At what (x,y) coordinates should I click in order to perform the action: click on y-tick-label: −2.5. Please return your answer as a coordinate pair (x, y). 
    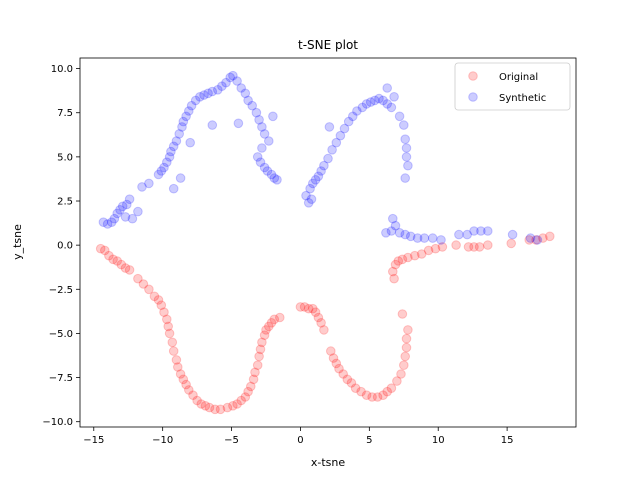
    Looking at the image, I should click on (61, 290).